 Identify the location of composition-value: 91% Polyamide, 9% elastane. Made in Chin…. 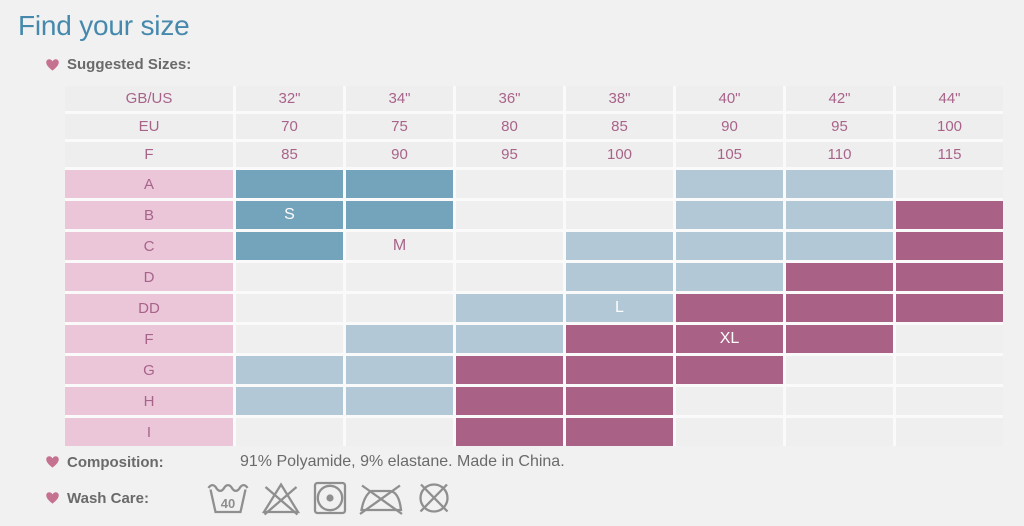
(402, 461).